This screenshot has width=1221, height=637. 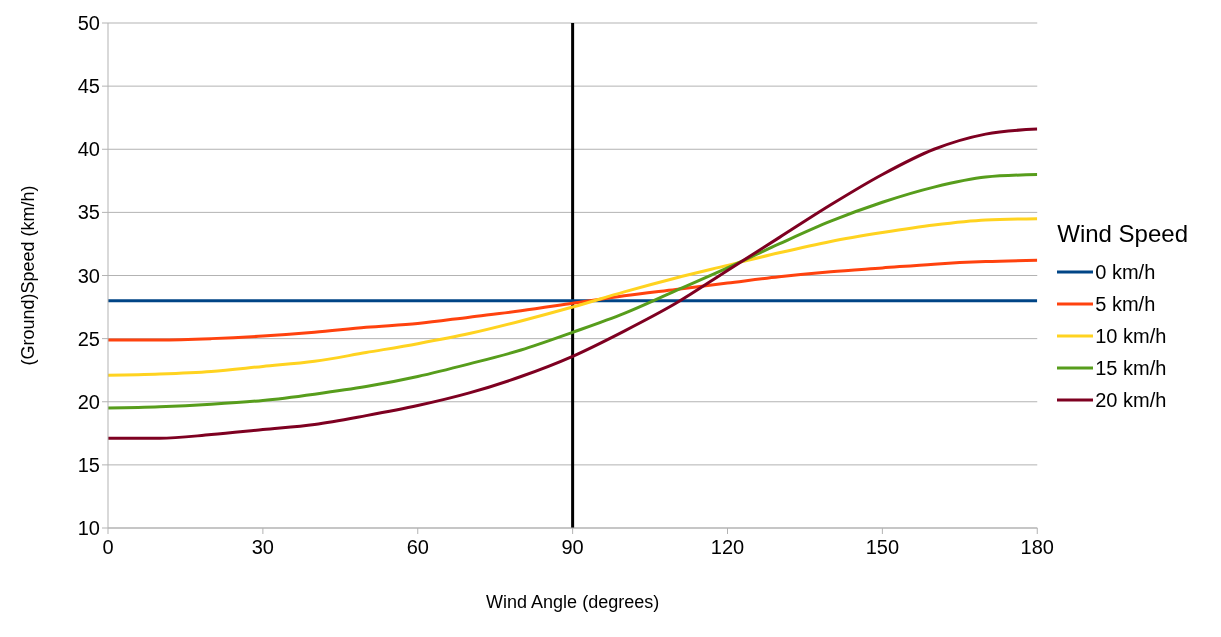 I want to click on legend-title: Wind Speed, so click(x=1122, y=234).